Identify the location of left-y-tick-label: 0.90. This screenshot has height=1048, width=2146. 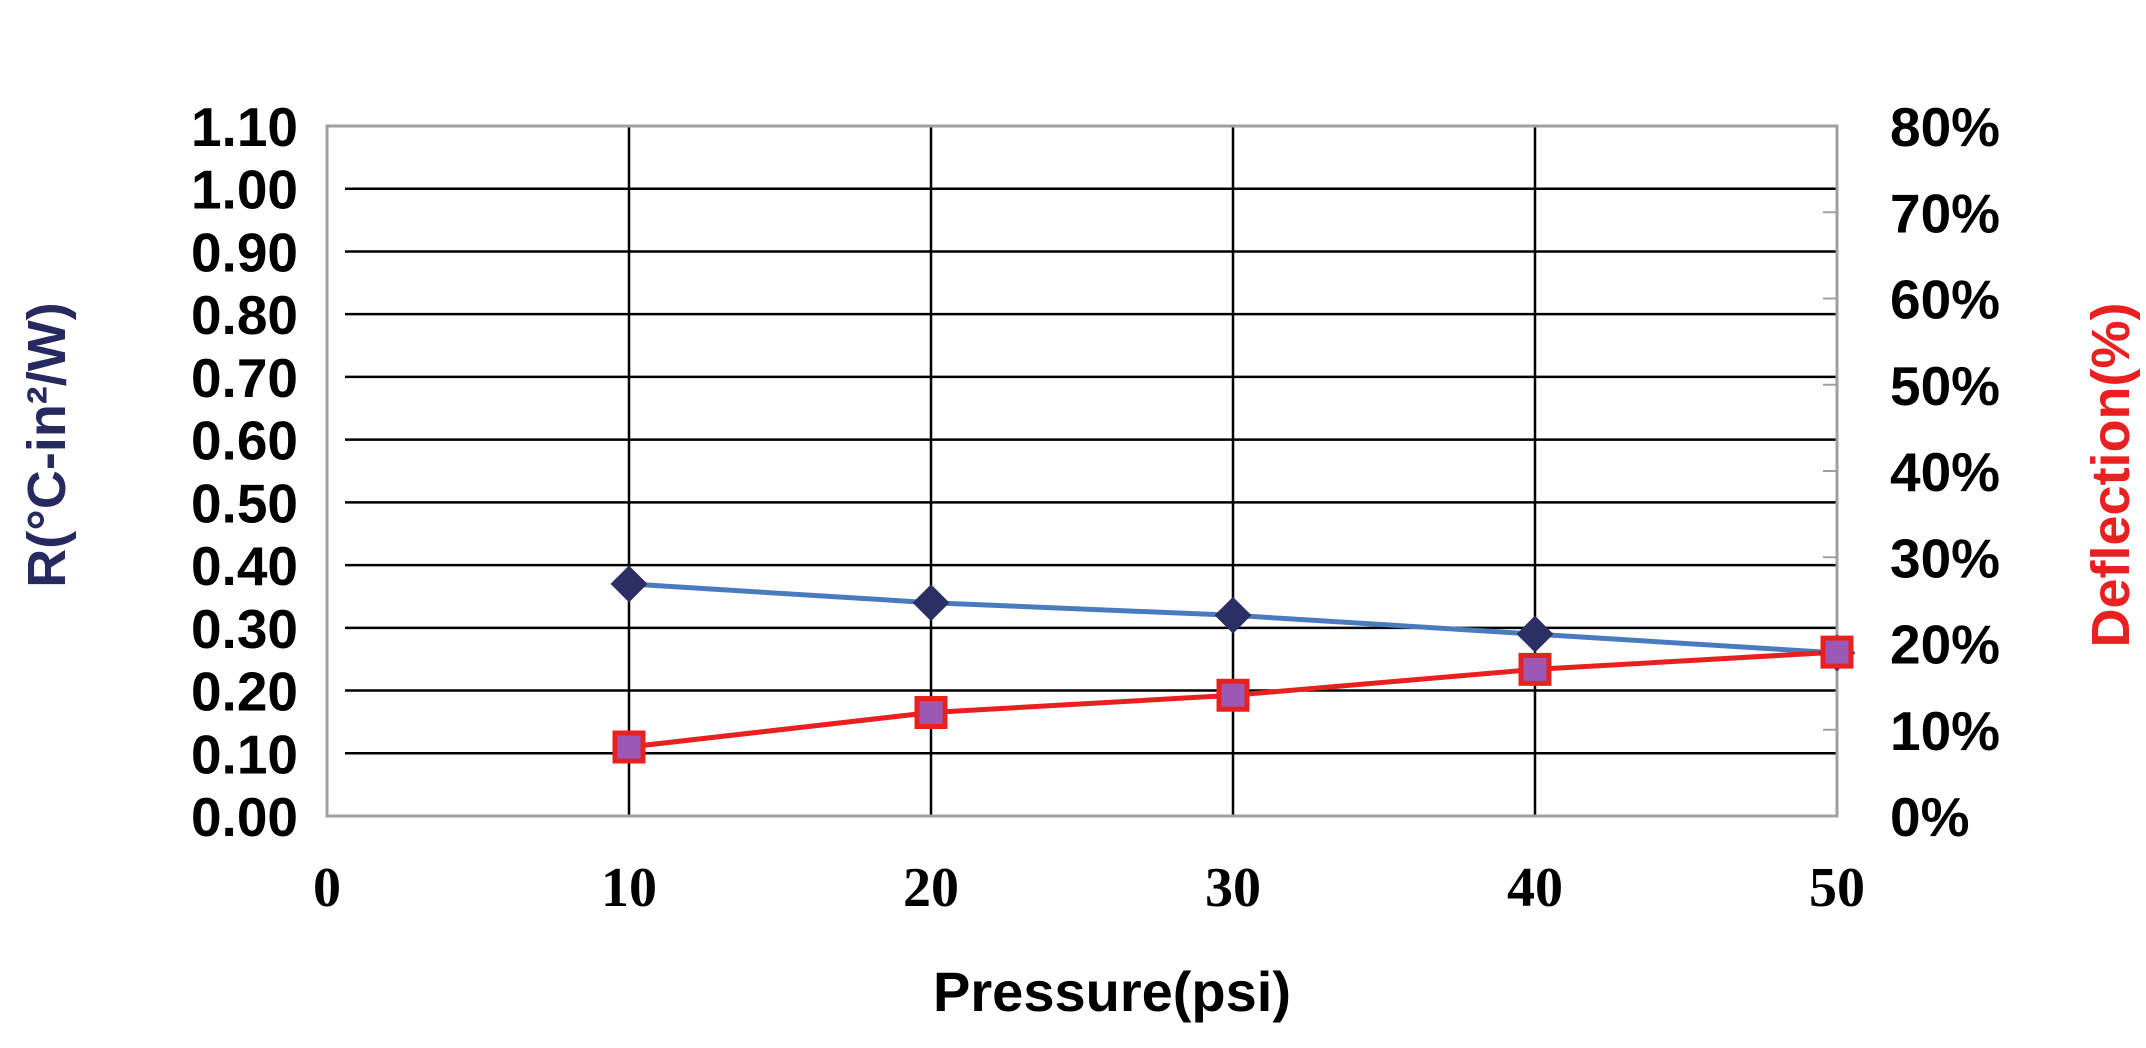
(244, 252).